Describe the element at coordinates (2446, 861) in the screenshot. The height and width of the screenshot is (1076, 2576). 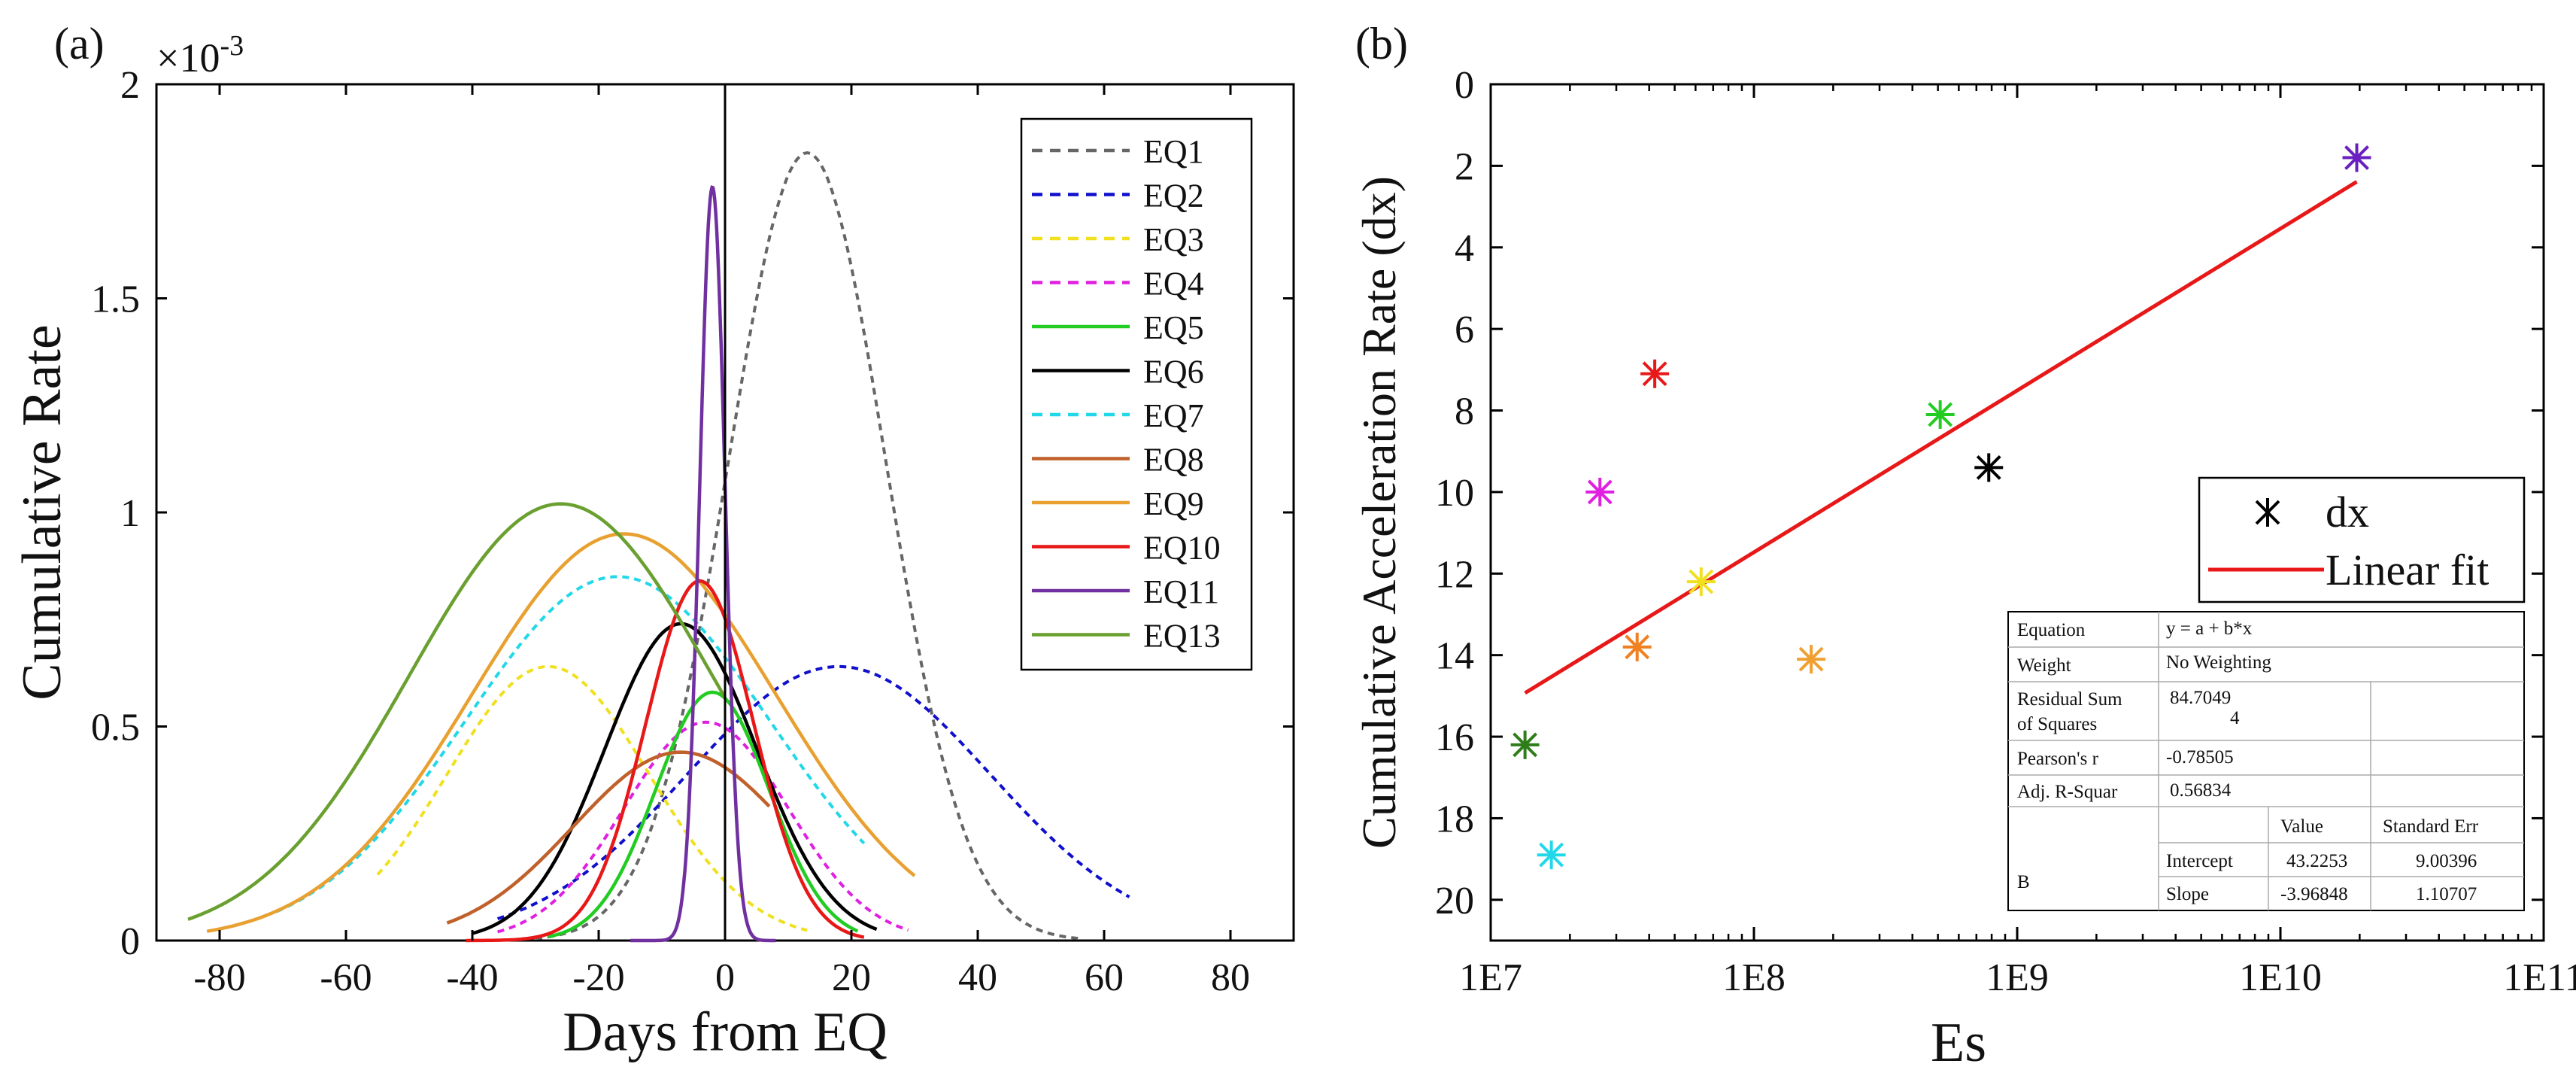
I see `table-intercept-err: 9.00396` at that location.